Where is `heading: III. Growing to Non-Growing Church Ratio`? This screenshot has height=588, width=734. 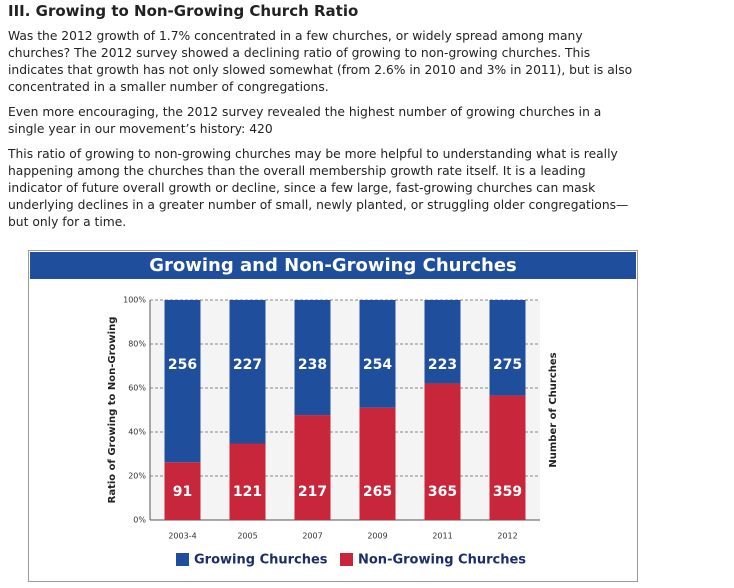 heading: III. Growing to Non-Growing Church Ratio is located at coordinates (183, 11).